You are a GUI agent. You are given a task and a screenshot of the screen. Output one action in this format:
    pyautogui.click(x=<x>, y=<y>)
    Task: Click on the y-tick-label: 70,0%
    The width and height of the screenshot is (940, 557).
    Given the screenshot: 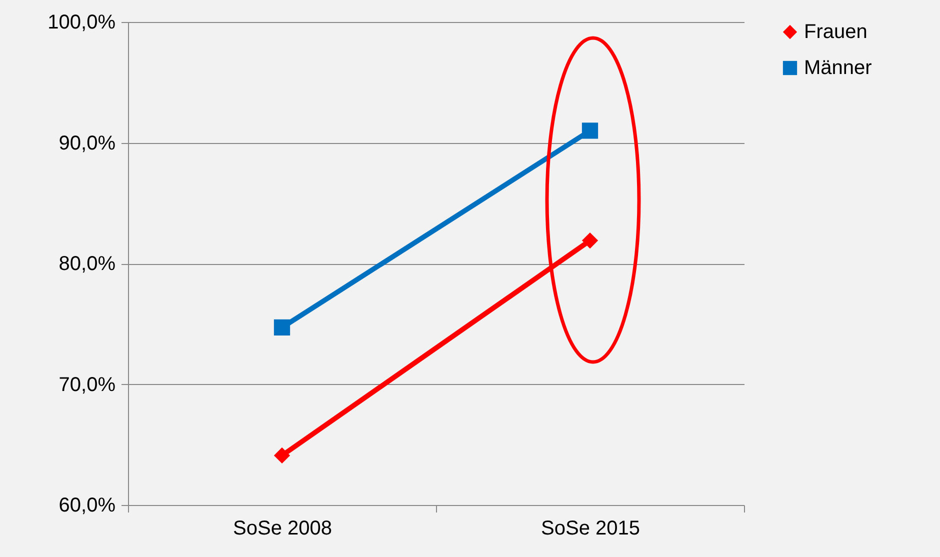 What is the action you would take?
    pyautogui.click(x=87, y=385)
    